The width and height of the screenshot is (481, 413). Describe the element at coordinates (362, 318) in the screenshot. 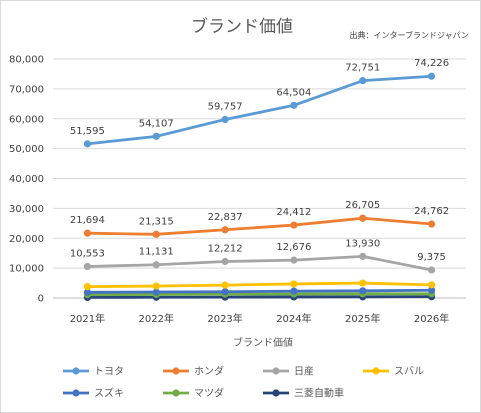

I see `x-tick-label: 2025年` at that location.